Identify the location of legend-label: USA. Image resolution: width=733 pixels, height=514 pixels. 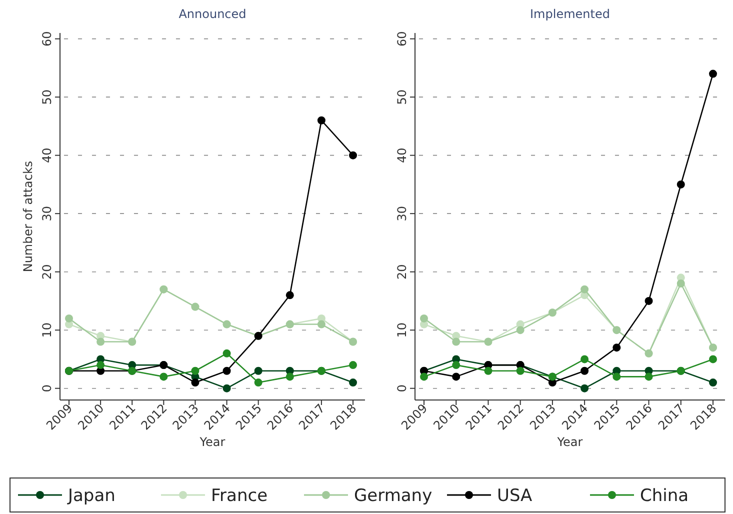
(515, 496).